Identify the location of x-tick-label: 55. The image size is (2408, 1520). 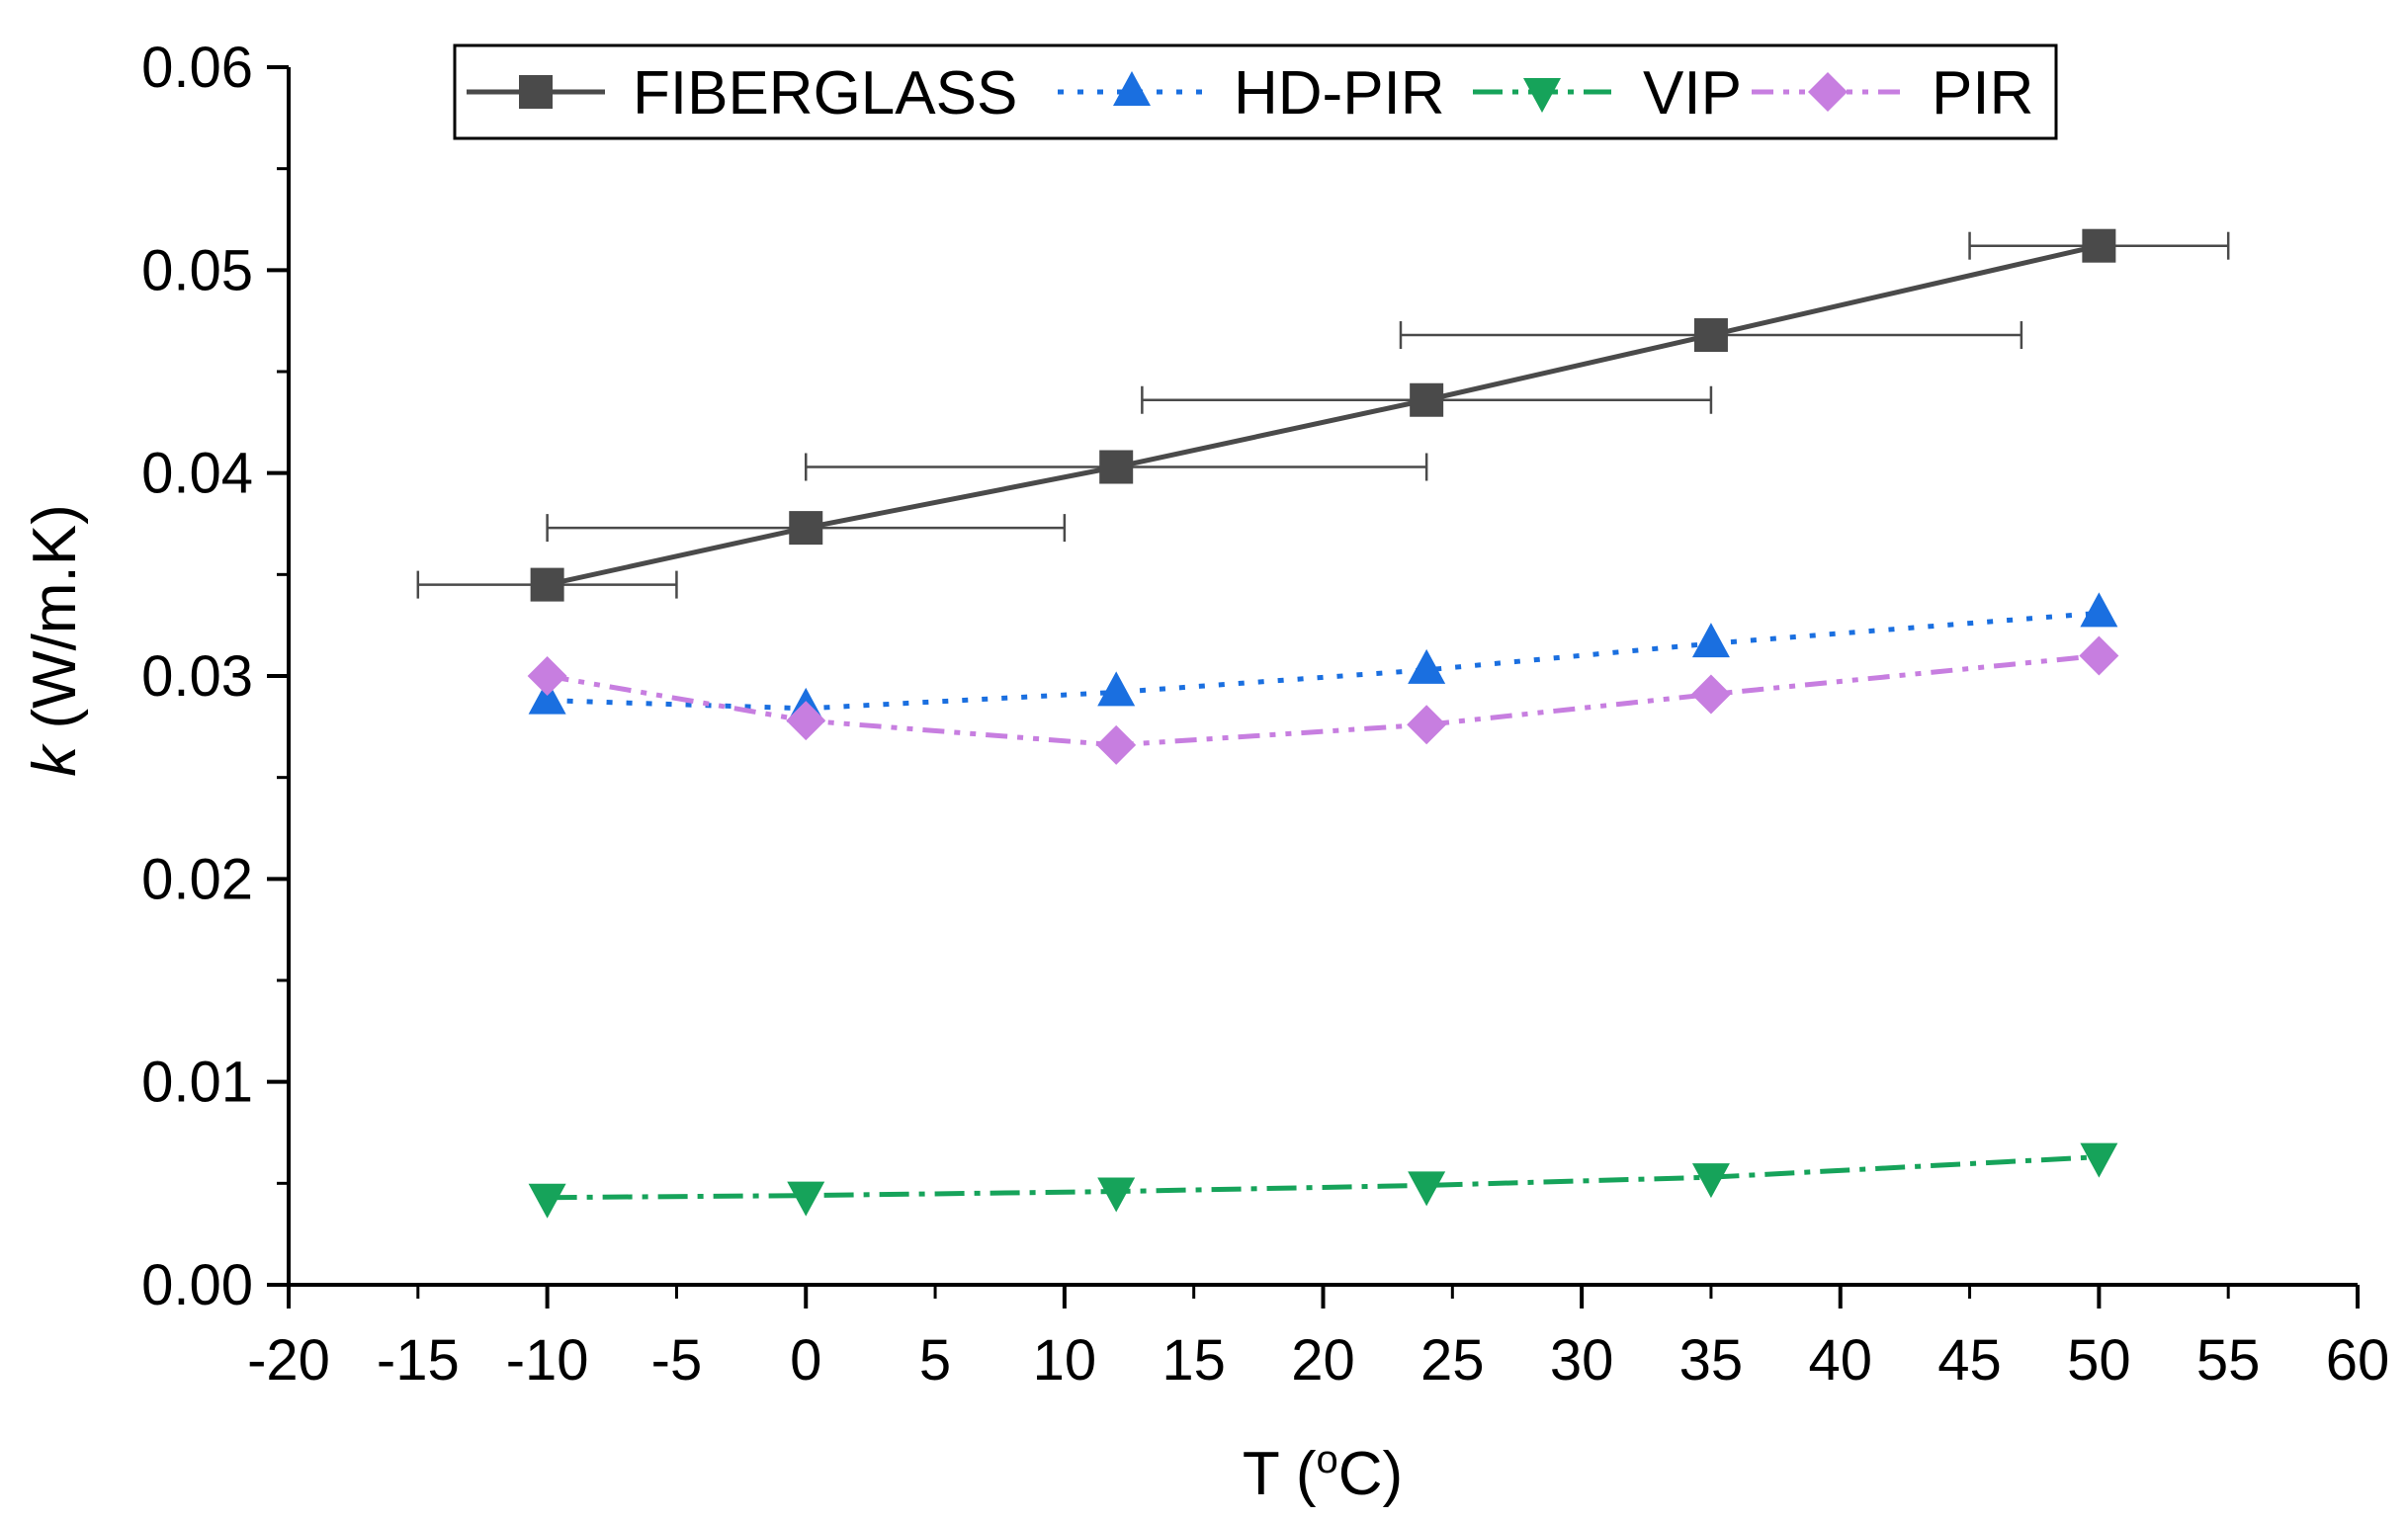
(2228, 1360).